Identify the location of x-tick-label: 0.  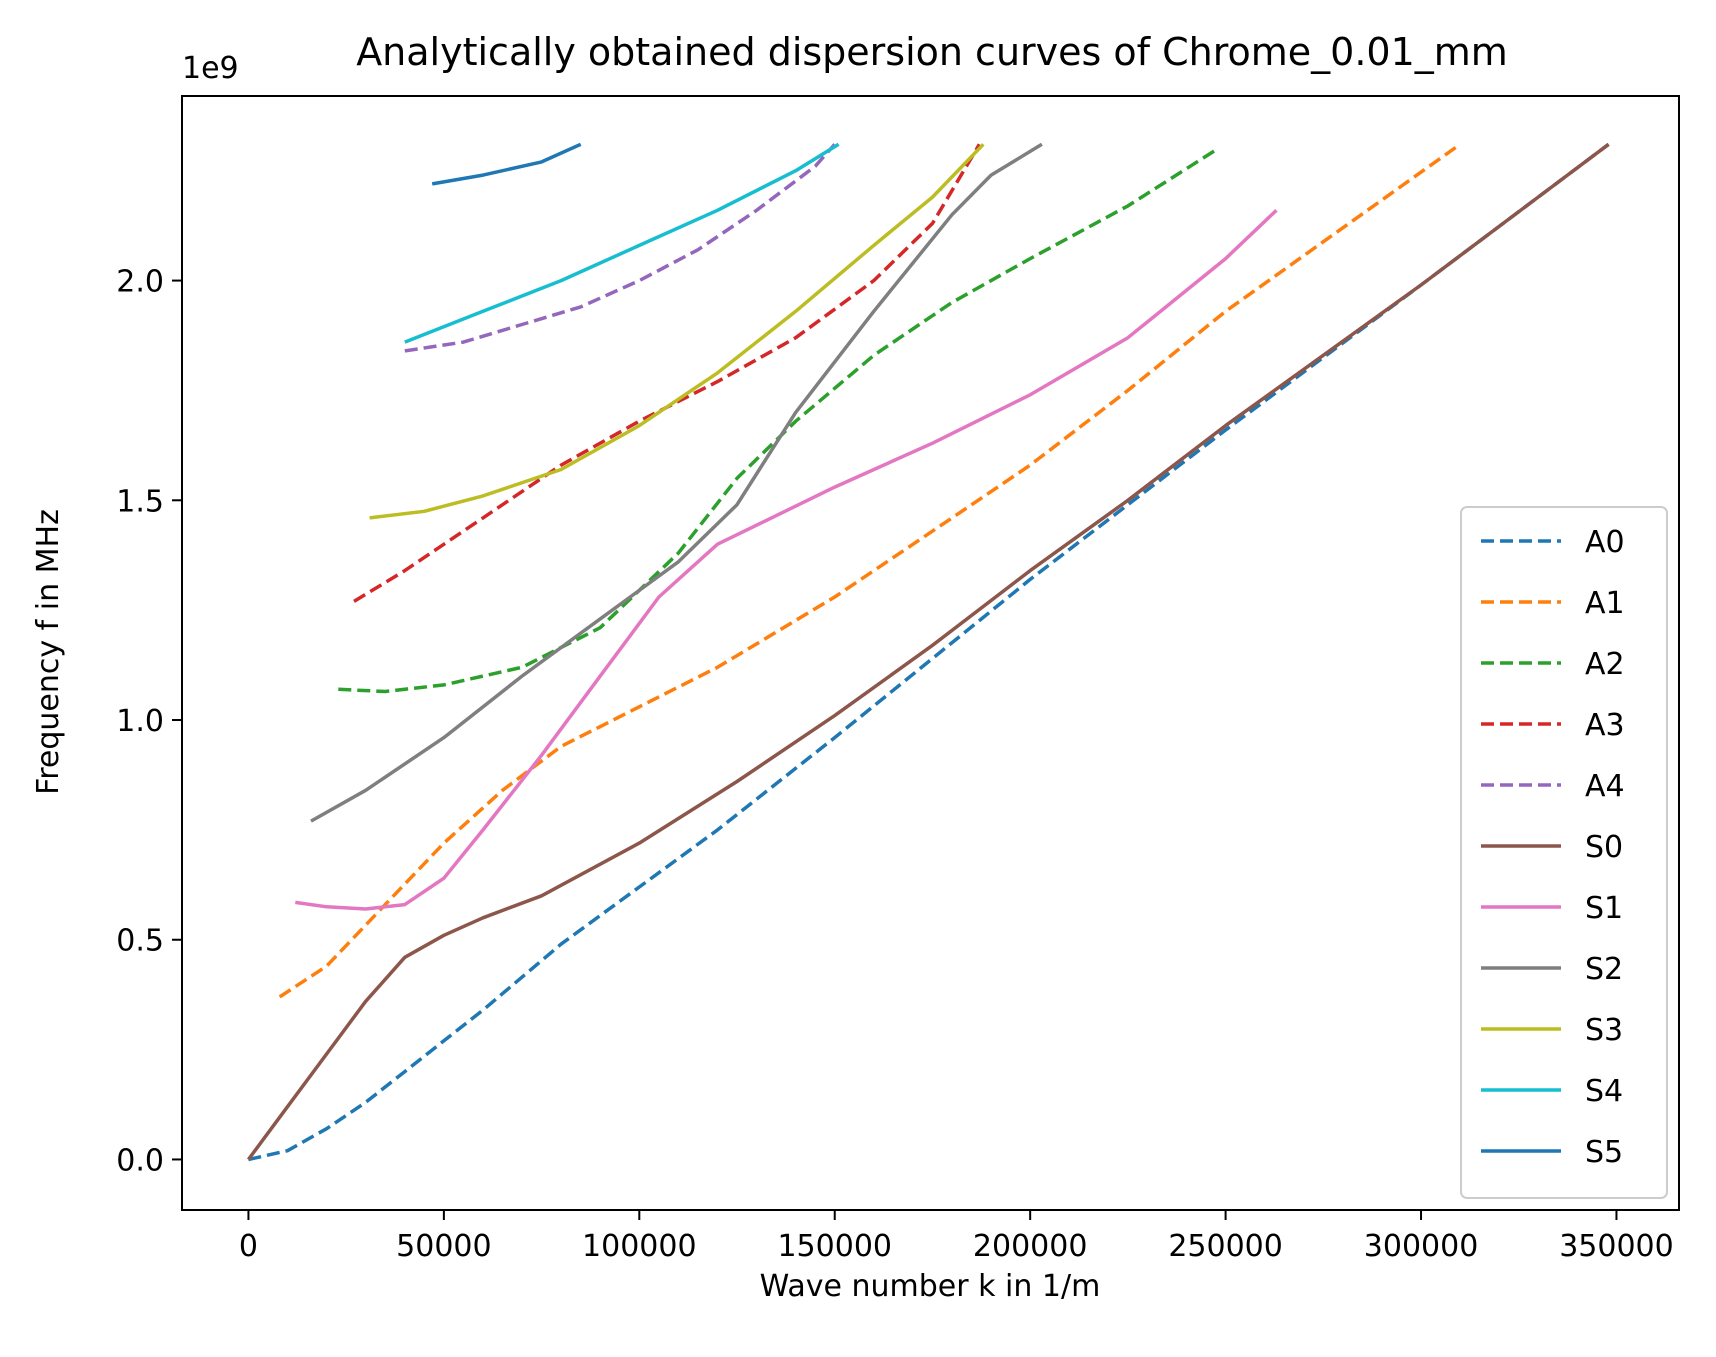
(248, 1246).